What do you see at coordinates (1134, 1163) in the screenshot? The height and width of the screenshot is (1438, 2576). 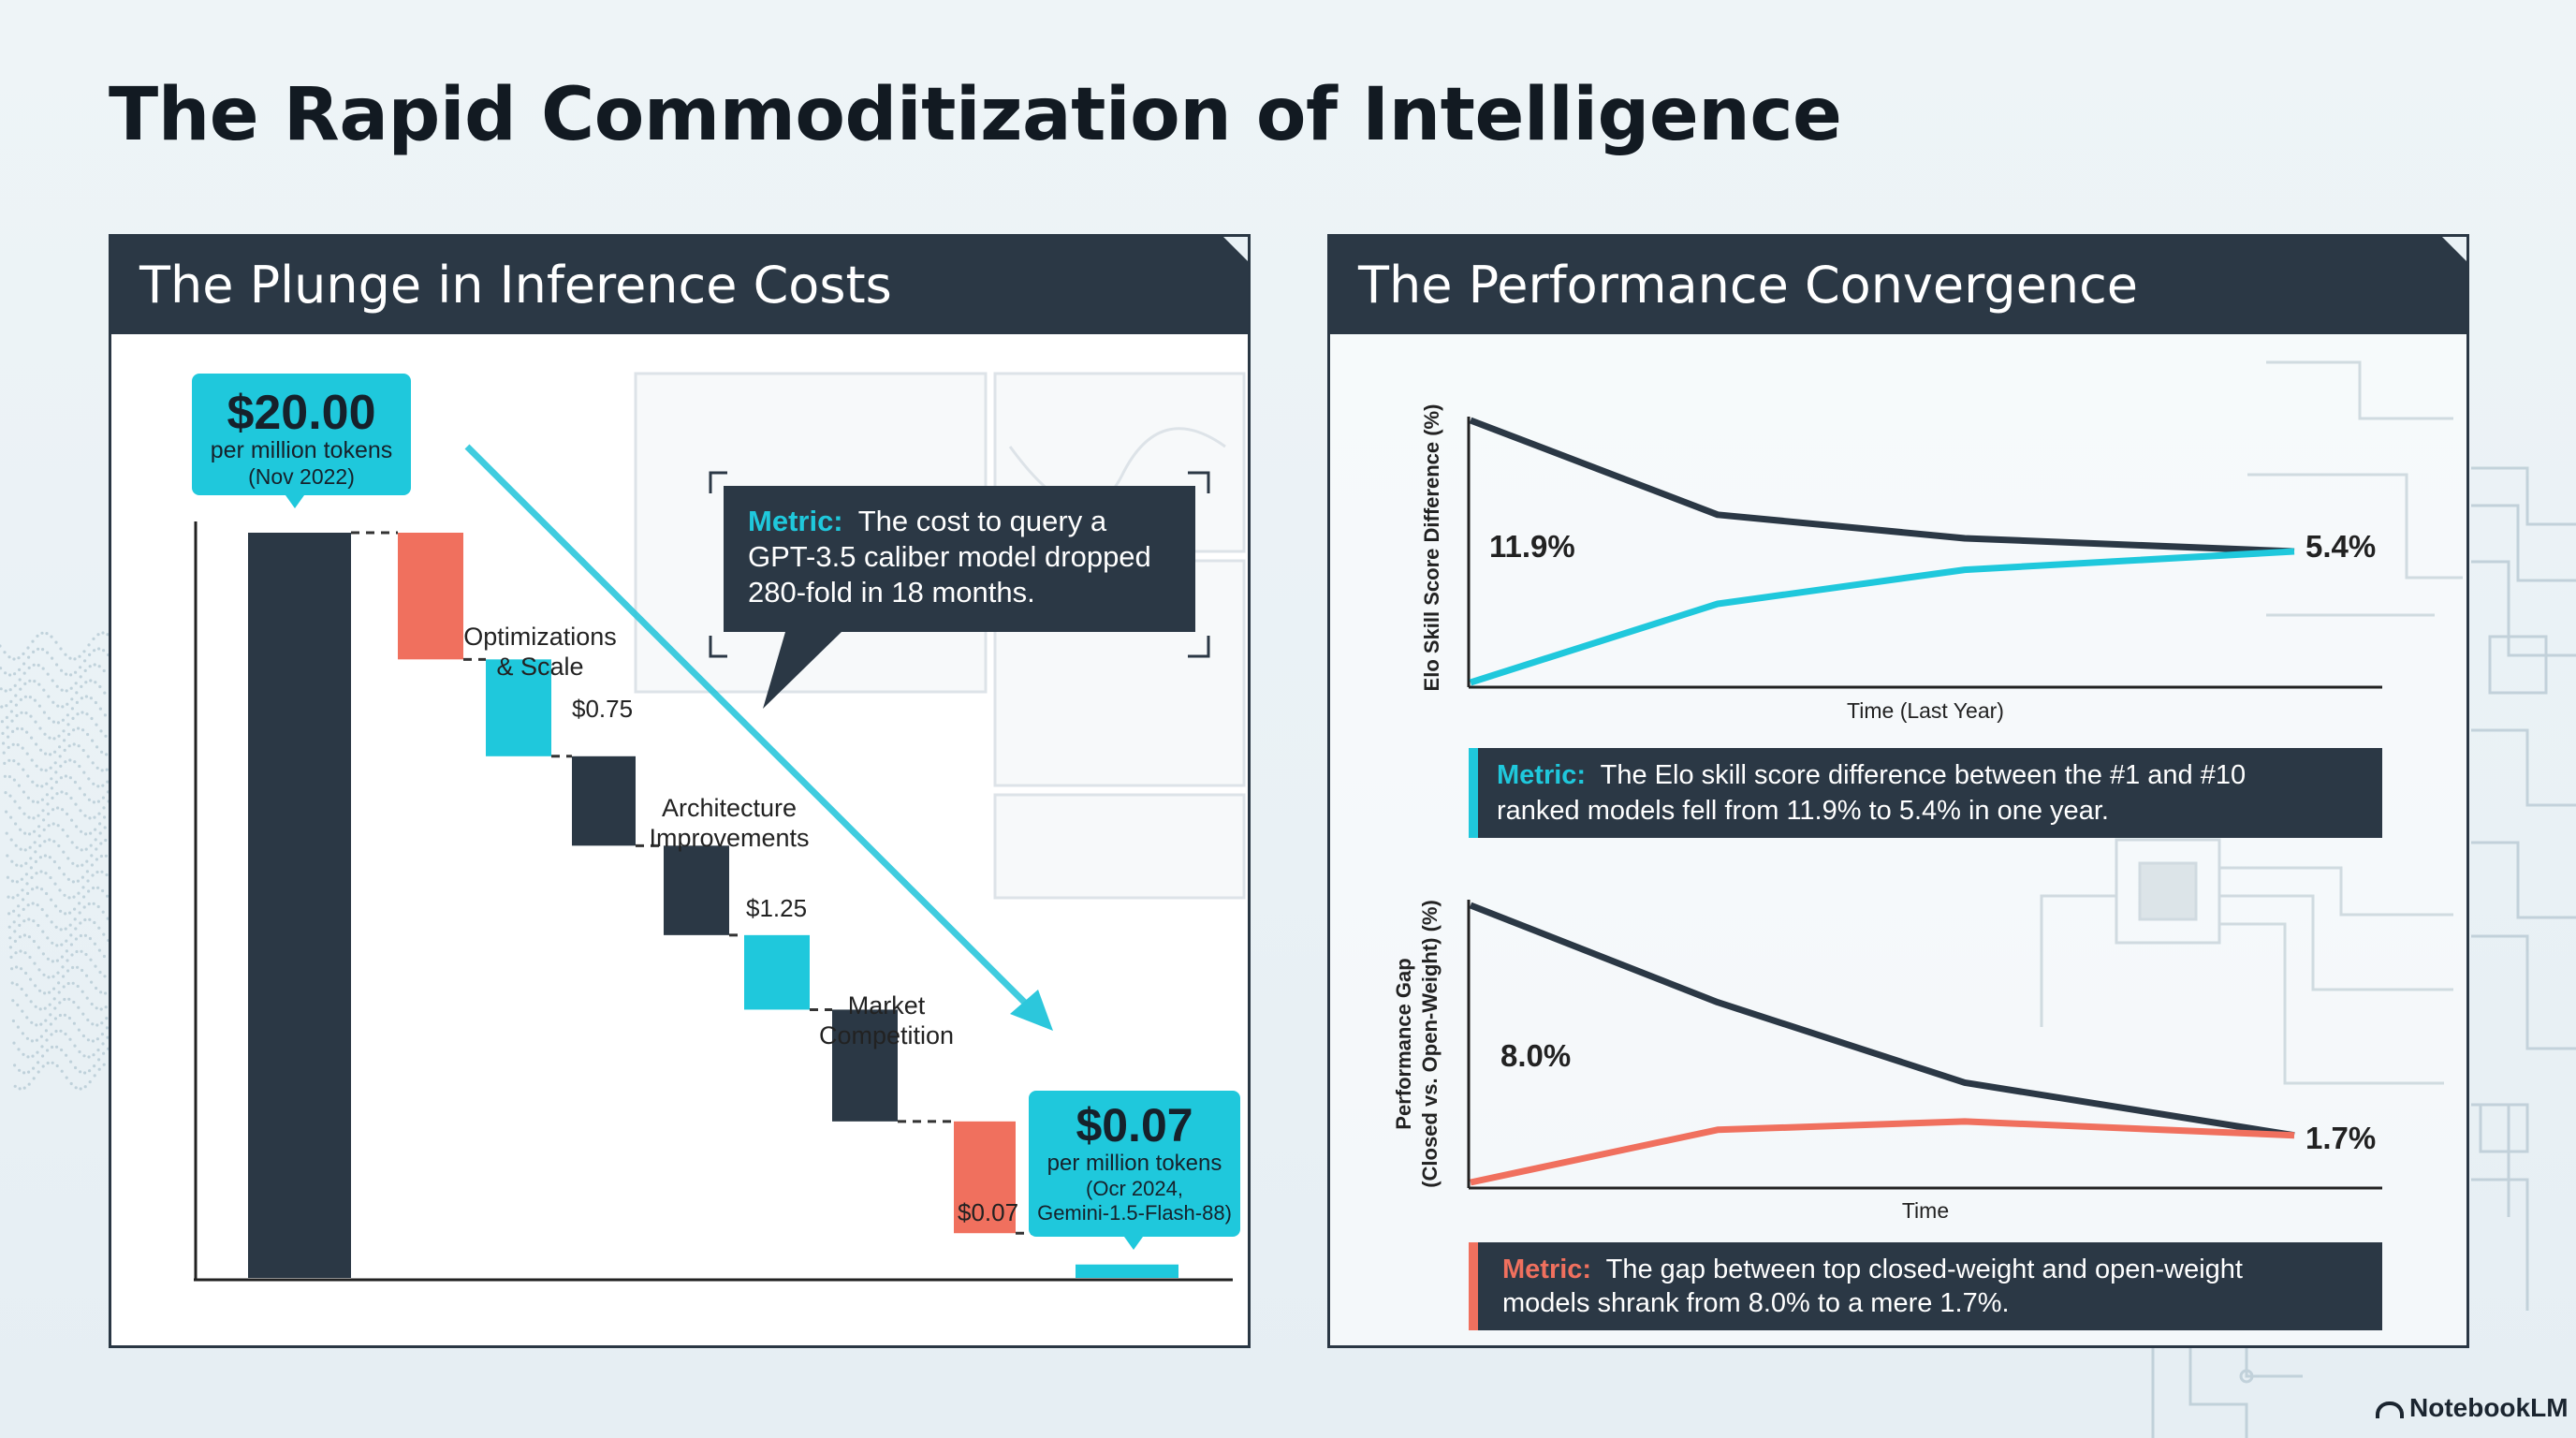 I see `end-price-unit: per million tokens` at bounding box center [1134, 1163].